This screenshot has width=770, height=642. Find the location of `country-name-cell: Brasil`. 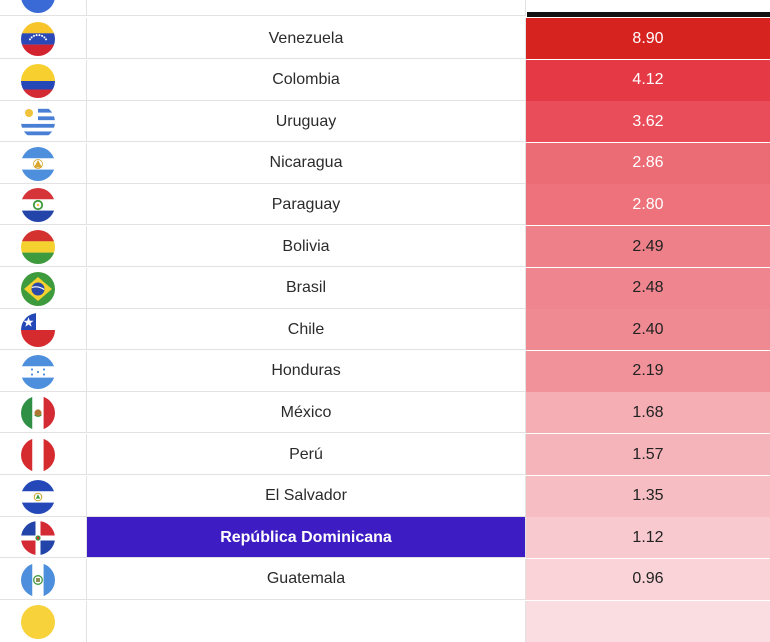

country-name-cell: Brasil is located at coordinates (306, 288).